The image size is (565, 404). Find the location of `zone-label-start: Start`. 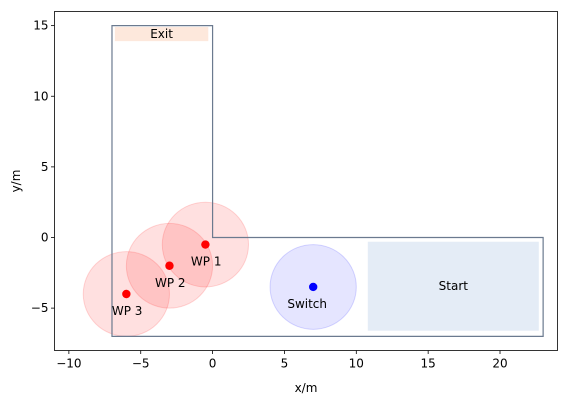

zone-label-start: Start is located at coordinates (454, 286).